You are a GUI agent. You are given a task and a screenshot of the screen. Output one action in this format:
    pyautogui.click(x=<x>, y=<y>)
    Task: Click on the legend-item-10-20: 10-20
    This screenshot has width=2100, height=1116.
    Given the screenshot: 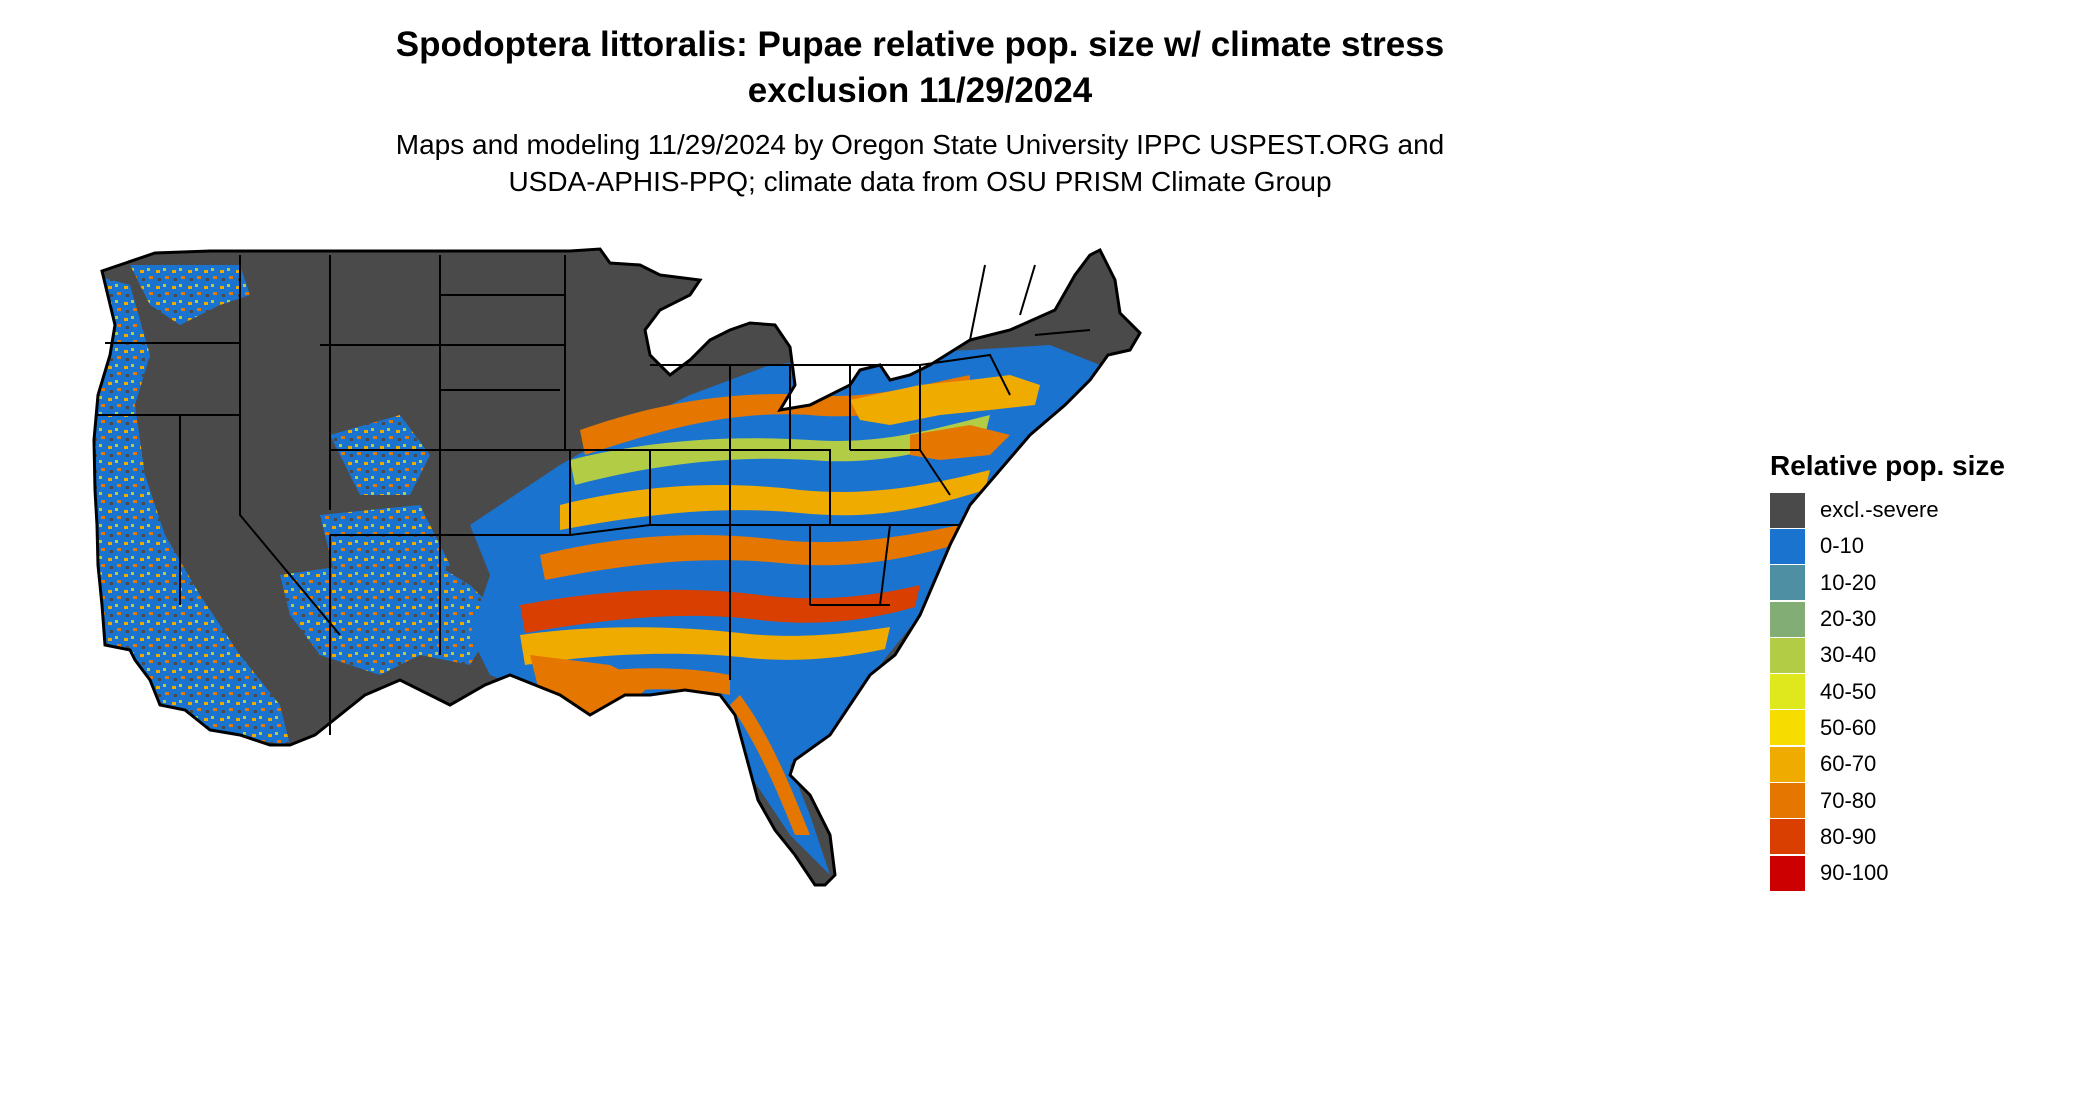 What is the action you would take?
    pyautogui.click(x=1930, y=583)
    